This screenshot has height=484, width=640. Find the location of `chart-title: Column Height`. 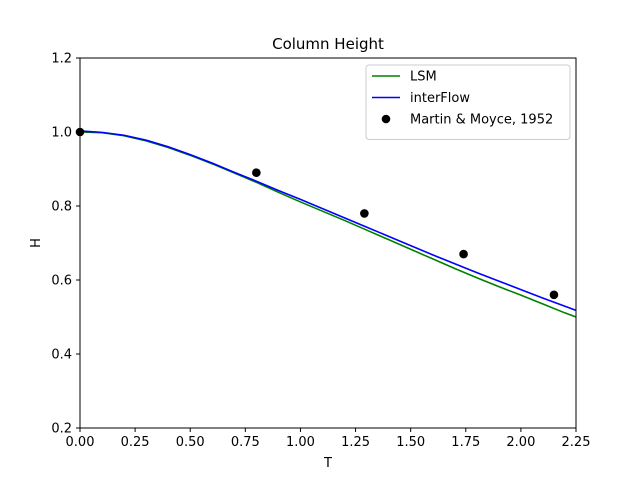

chart-title: Column Height is located at coordinates (328, 44).